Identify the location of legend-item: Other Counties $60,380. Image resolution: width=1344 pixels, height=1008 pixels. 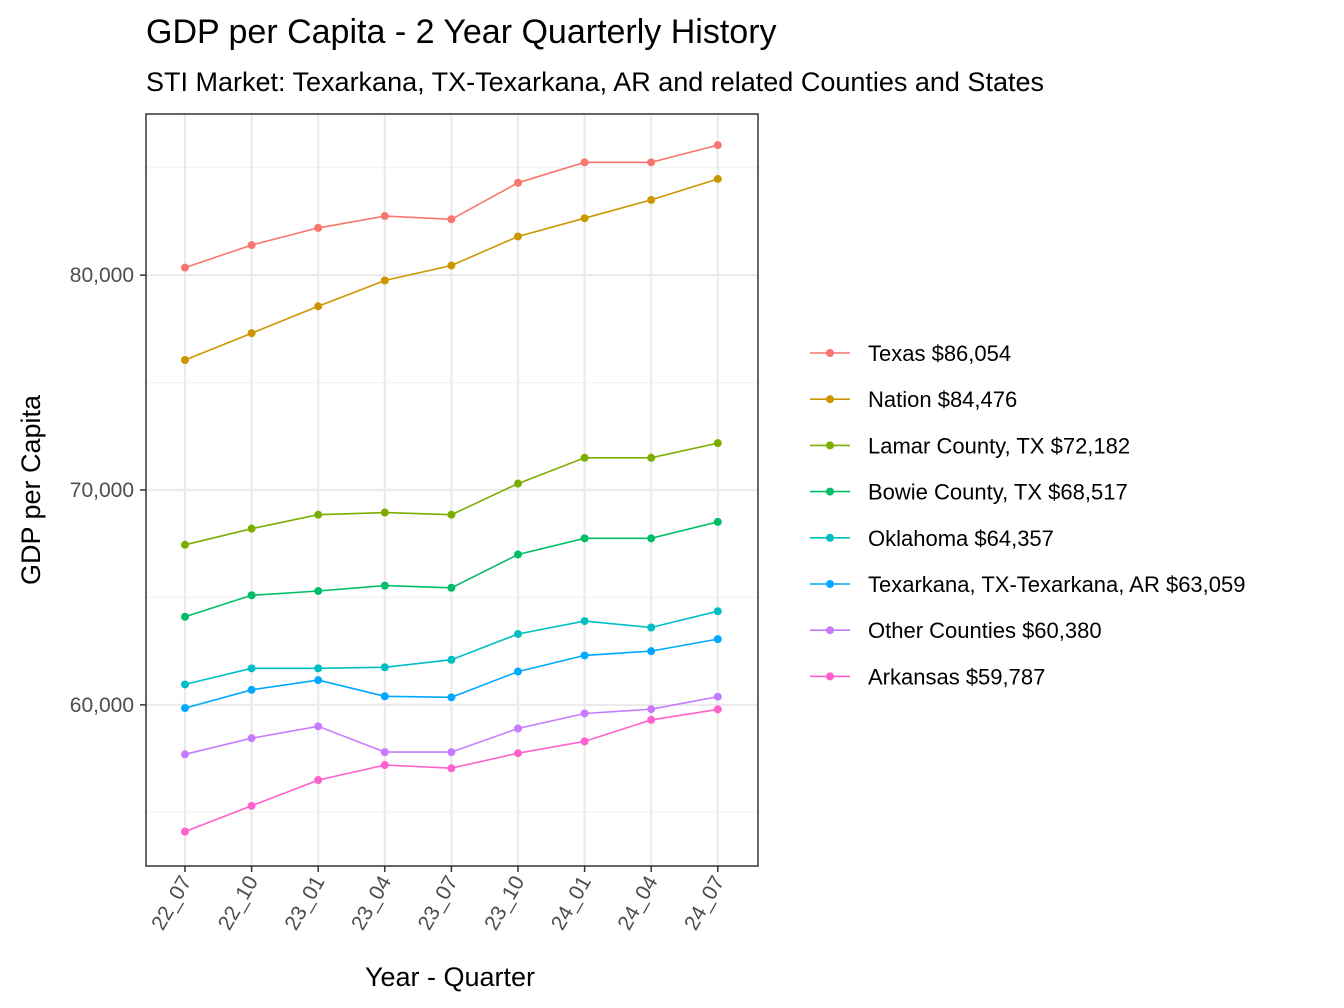
(956, 630).